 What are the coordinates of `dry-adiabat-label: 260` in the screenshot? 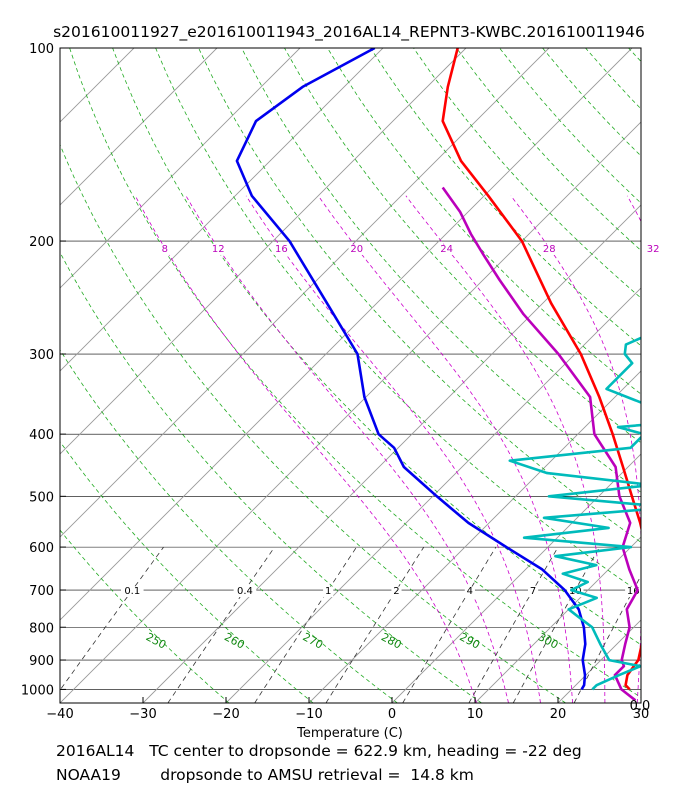 It's located at (234, 640).